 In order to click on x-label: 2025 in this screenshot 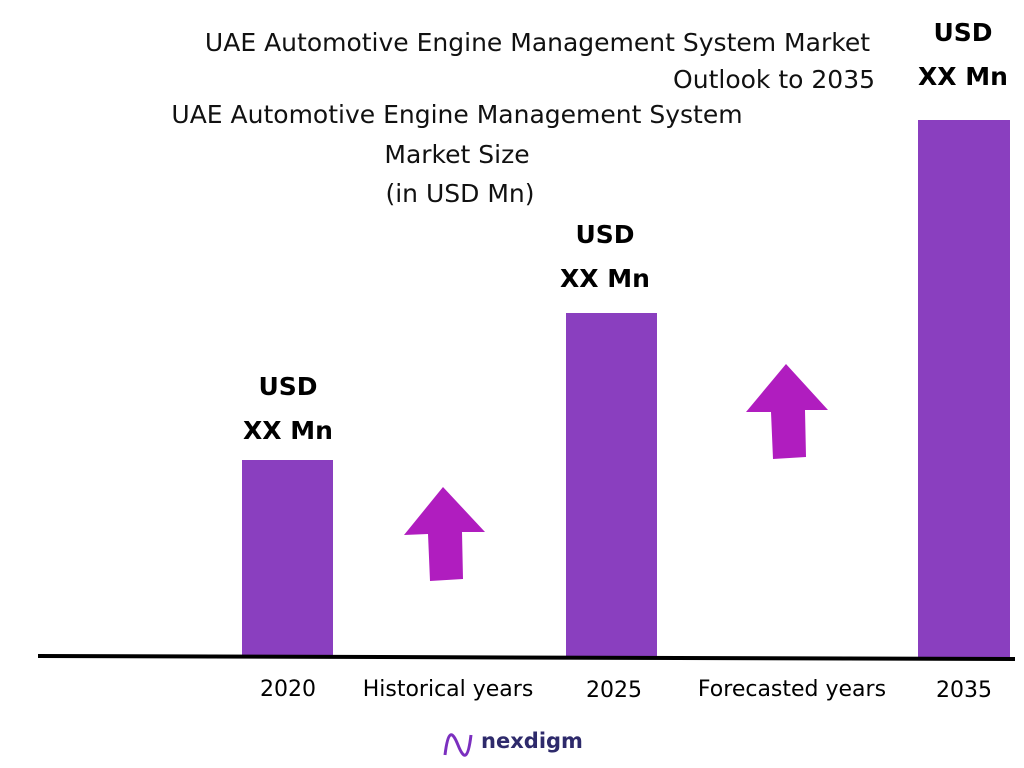, I will do `click(614, 690)`.